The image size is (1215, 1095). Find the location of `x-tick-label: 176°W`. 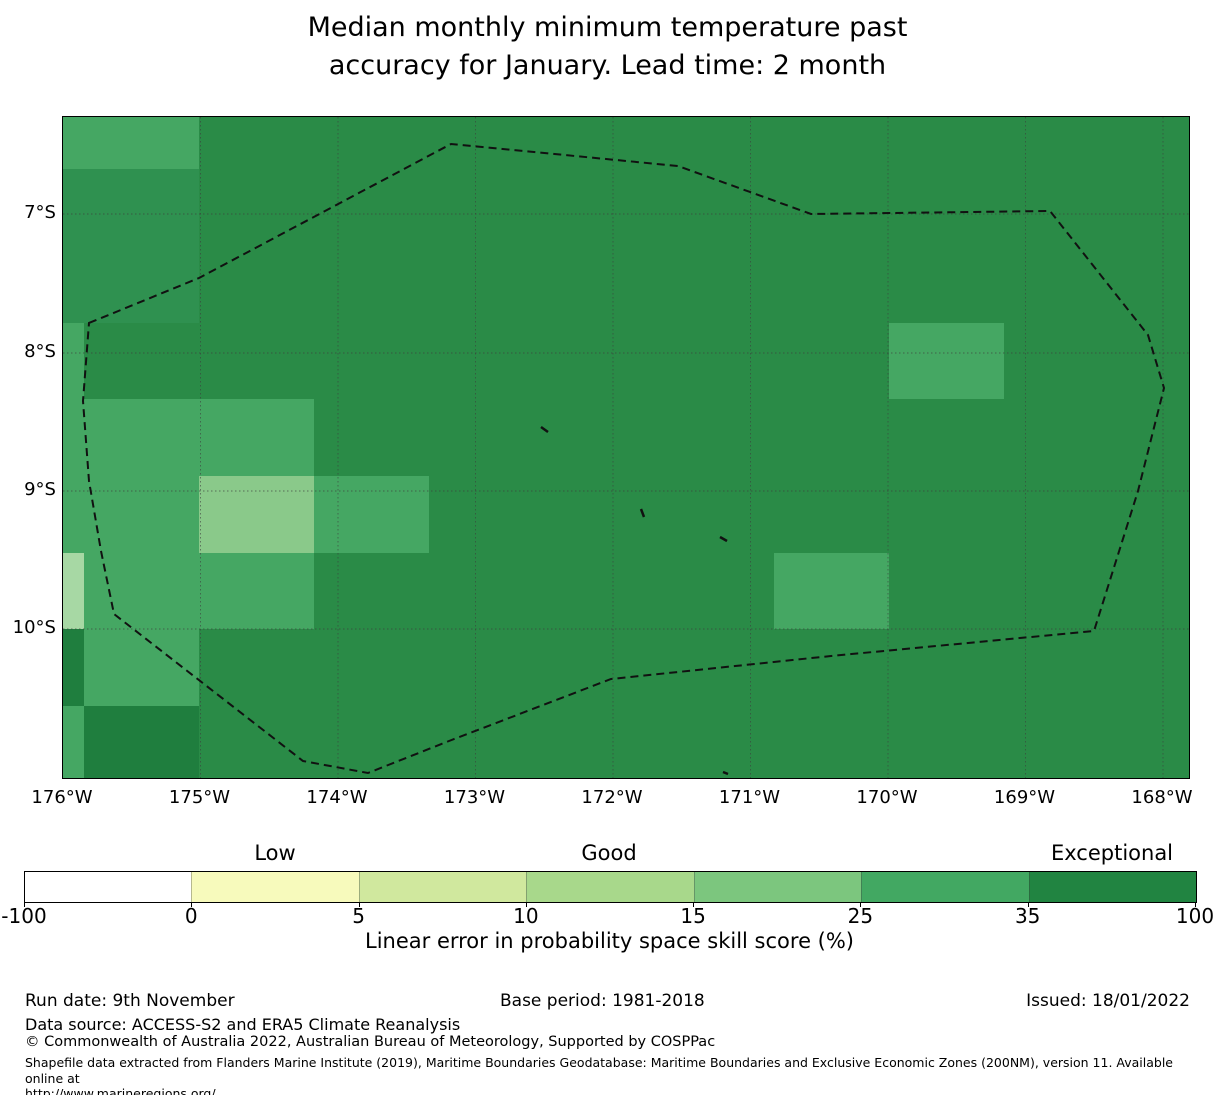

x-tick-label: 176°W is located at coordinates (62, 797).